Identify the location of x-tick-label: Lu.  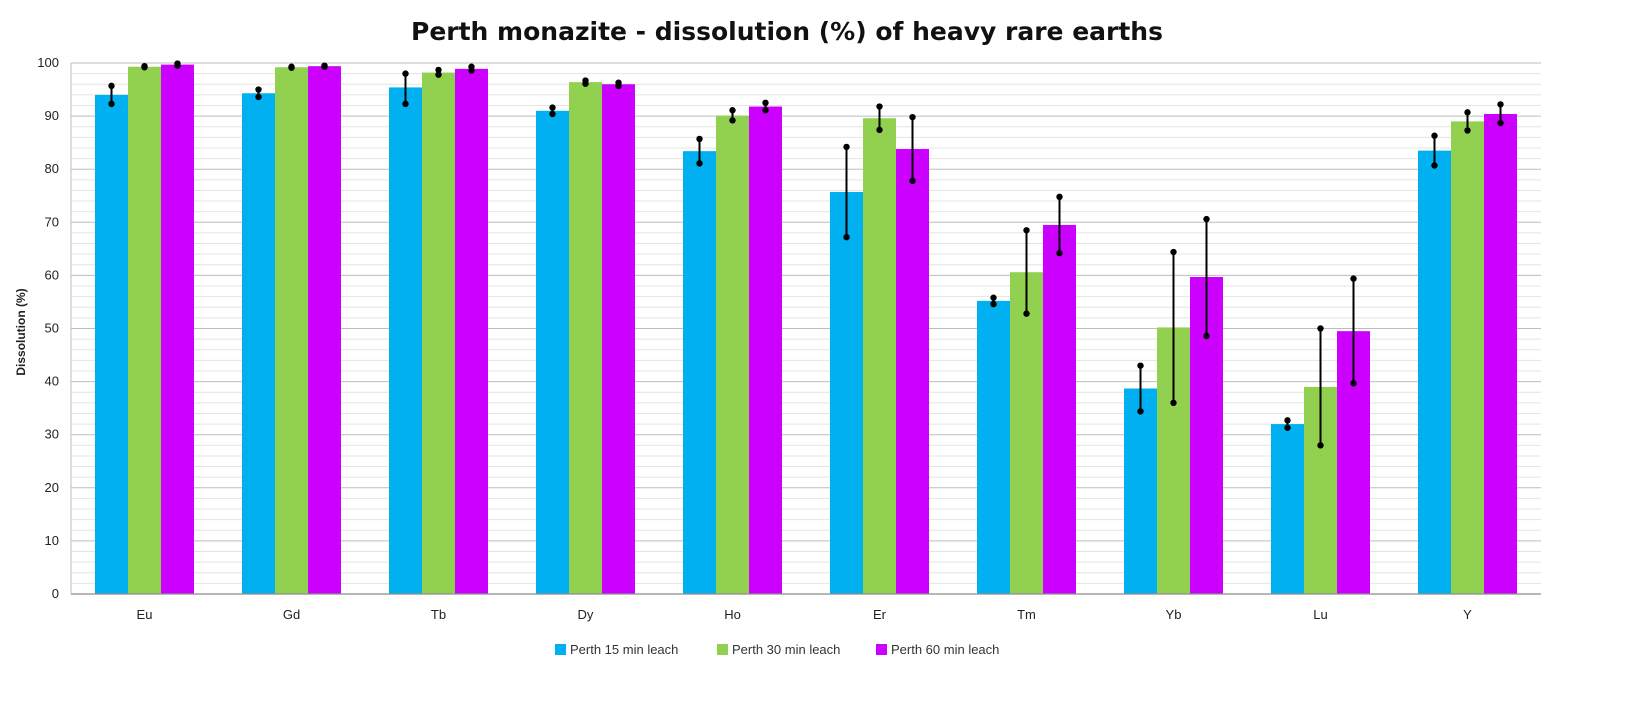
(1320, 614).